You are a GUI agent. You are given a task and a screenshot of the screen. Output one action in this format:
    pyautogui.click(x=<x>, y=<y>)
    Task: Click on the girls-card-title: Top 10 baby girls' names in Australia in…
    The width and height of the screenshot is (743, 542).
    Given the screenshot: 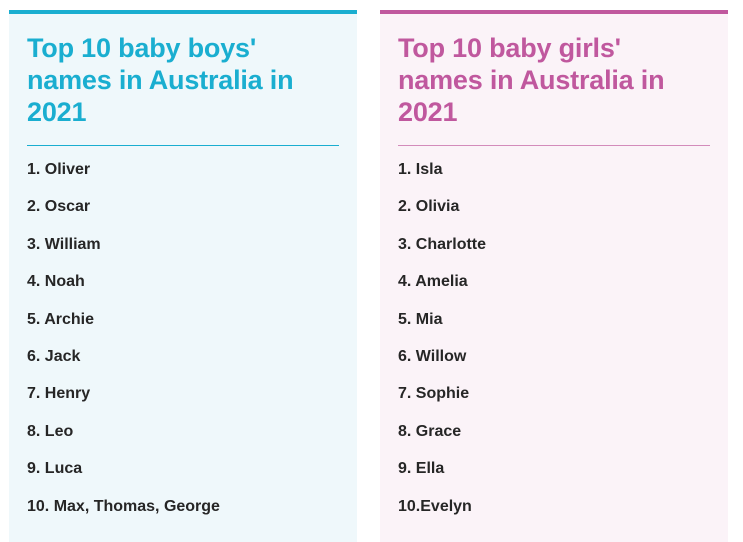 What is the action you would take?
    pyautogui.click(x=531, y=80)
    